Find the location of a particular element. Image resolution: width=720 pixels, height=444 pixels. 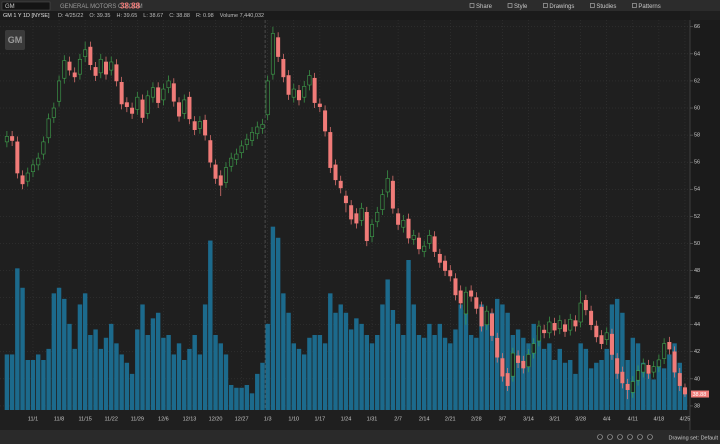

toolbar-button: Patterns is located at coordinates (649, 7).